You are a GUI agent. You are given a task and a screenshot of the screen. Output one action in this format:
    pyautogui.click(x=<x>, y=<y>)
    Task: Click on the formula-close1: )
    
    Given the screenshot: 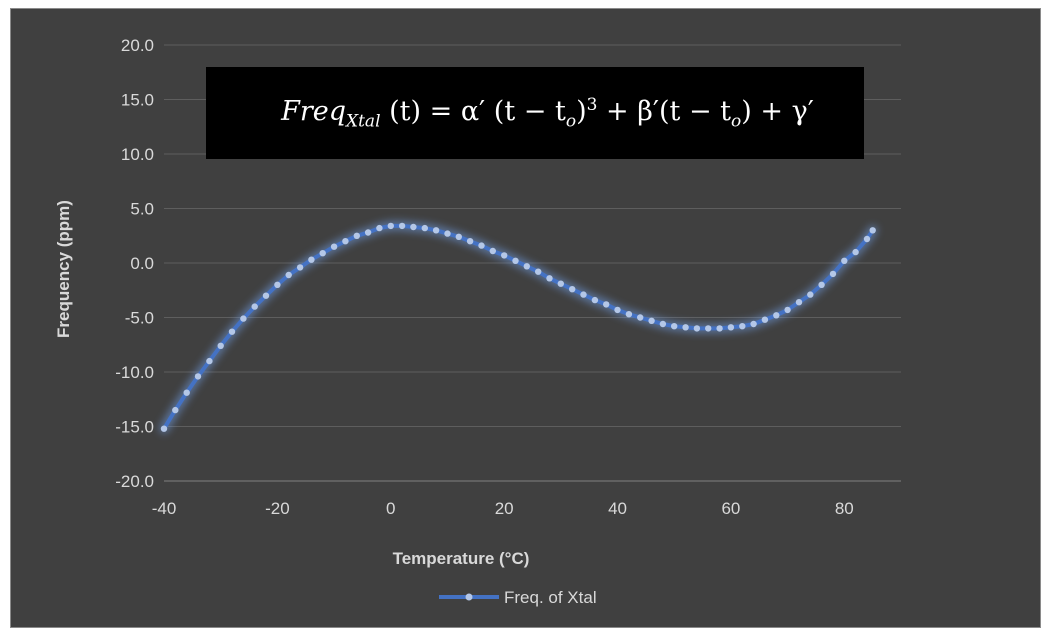 What is the action you would take?
    pyautogui.click(x=581, y=111)
    